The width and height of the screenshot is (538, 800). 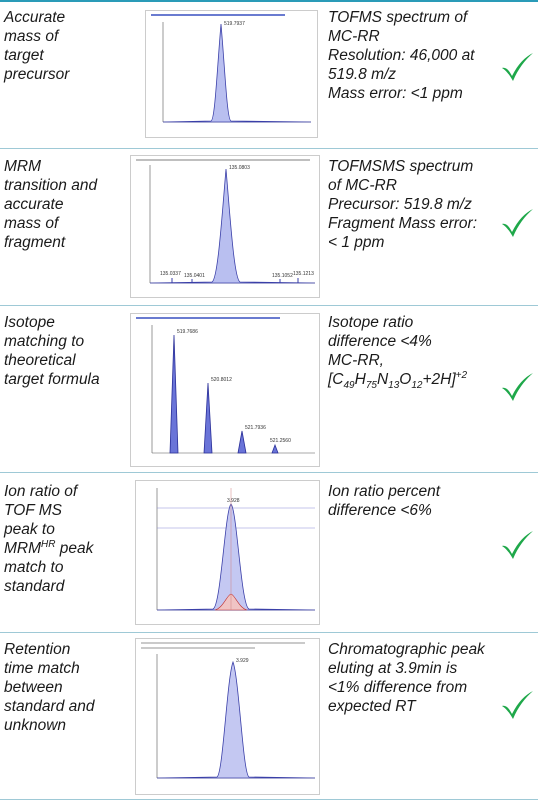 I want to click on text-line: Isotope, so click(x=29, y=322).